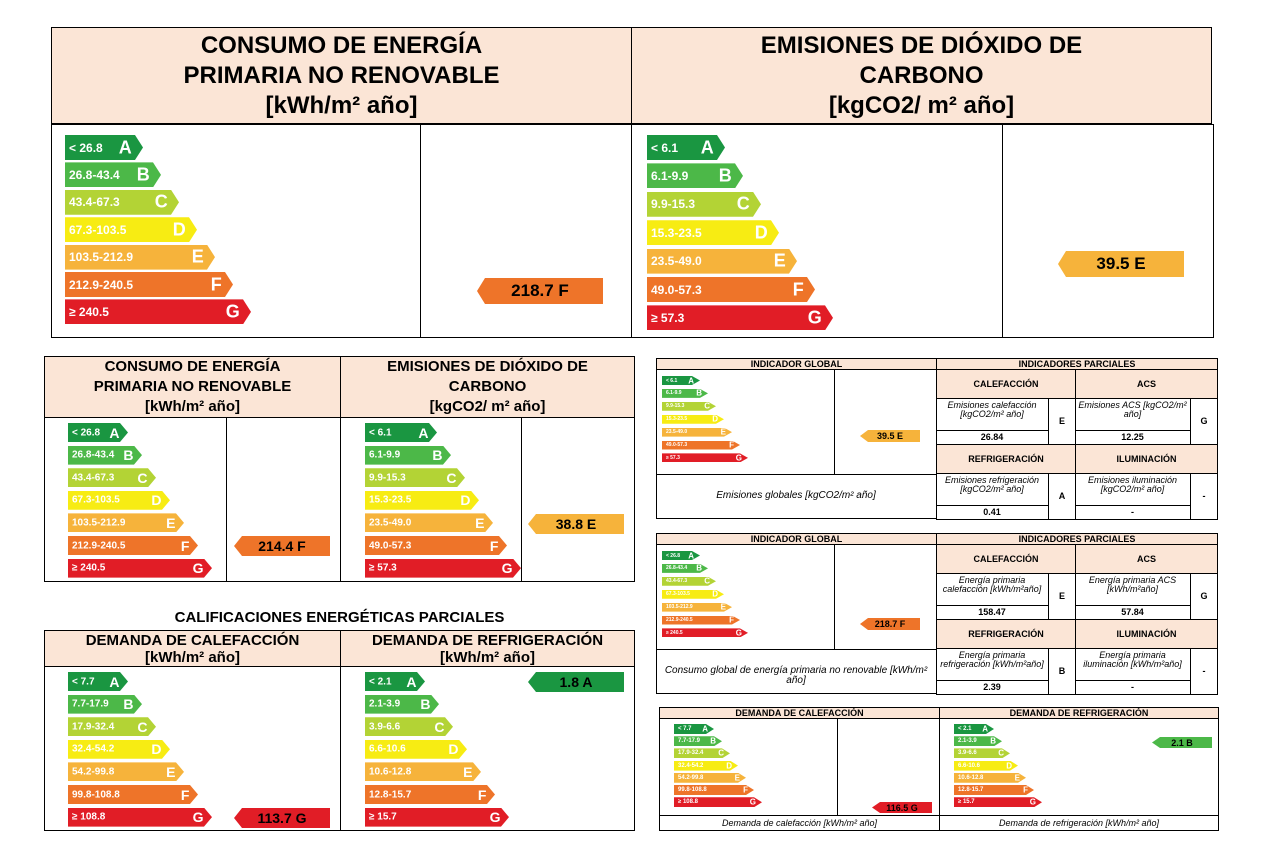  I want to click on right_co2-acs-hsplit, so click(1132, 430).